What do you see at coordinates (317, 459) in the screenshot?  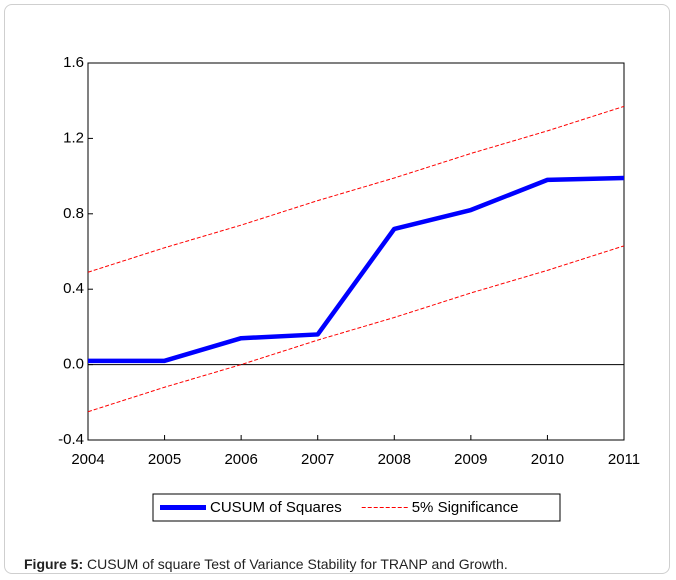 I see `x-tick-label: 2007` at bounding box center [317, 459].